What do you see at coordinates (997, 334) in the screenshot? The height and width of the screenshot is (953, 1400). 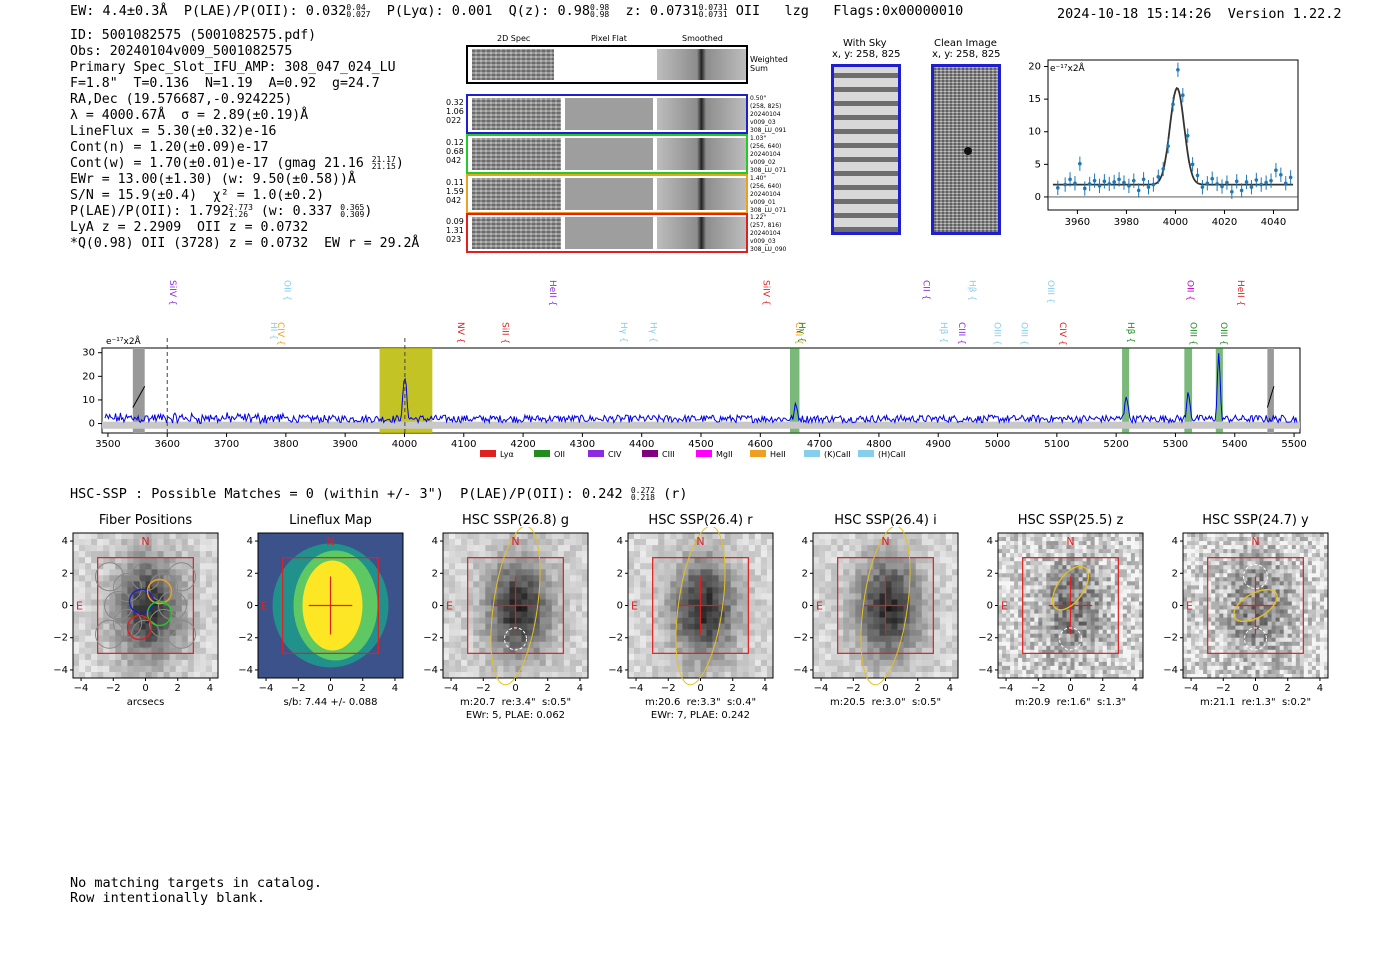 I see `line-label: OIII {` at bounding box center [997, 334].